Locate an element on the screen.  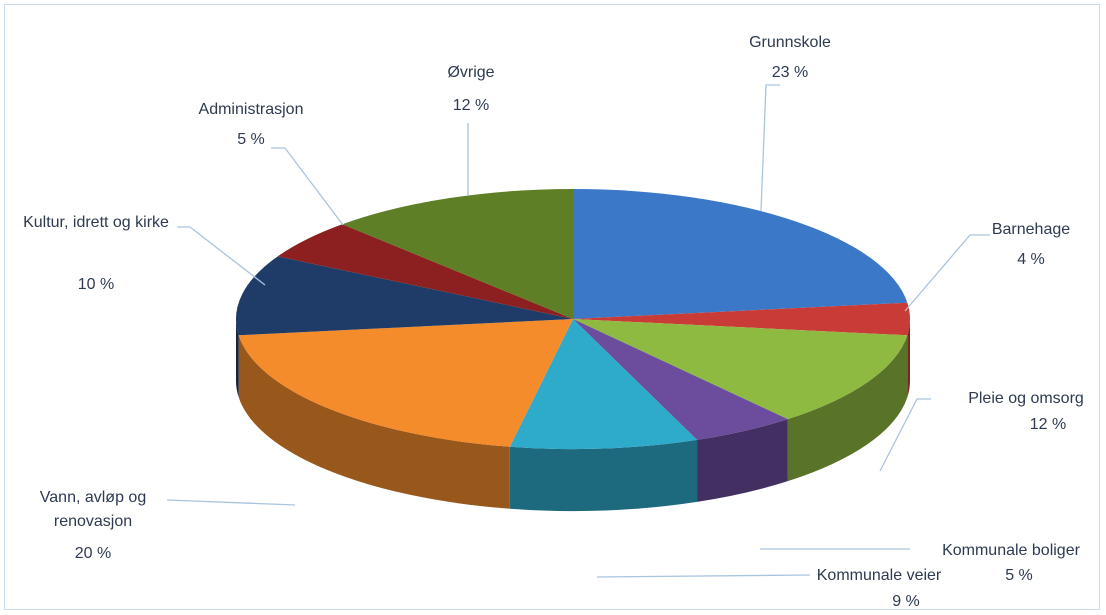
category-label: Administrasjon is located at coordinates (251, 109).